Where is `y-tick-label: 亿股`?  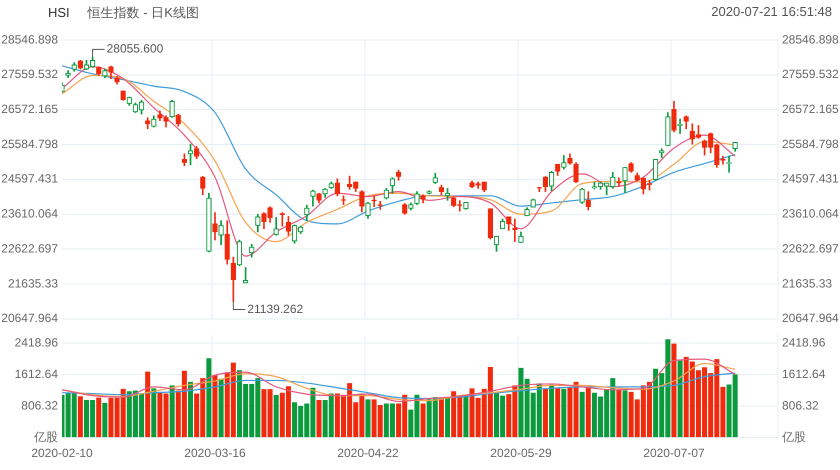 y-tick-label: 亿股 is located at coordinates (45, 437).